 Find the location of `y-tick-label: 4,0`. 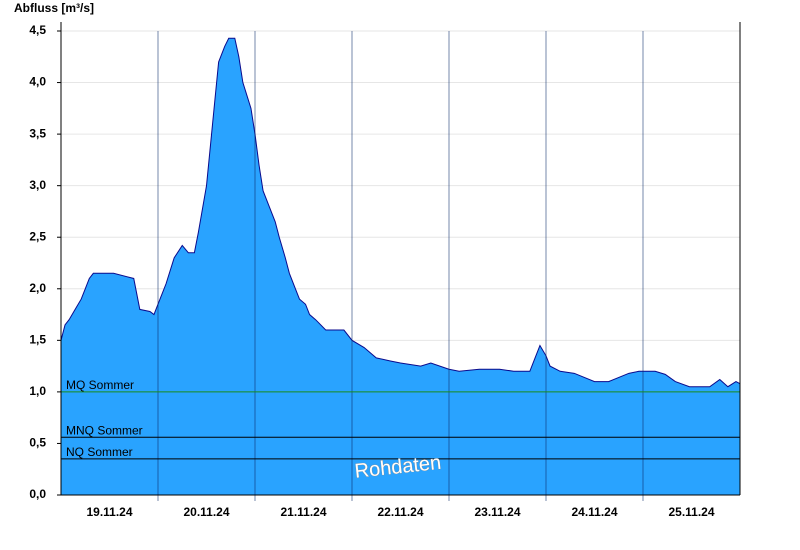

y-tick-label: 4,0 is located at coordinates (37, 82).